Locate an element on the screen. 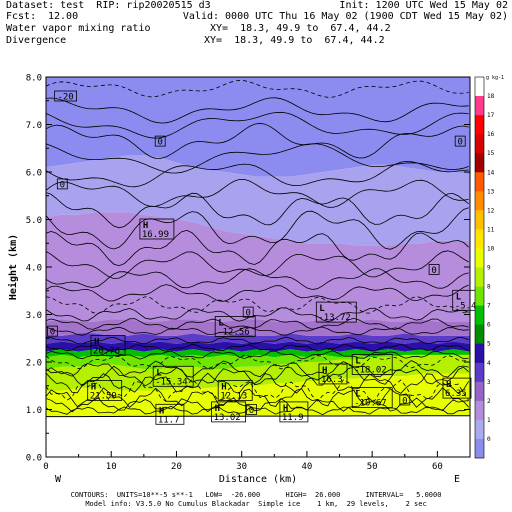  colorbar-level: 12 is located at coordinates (491, 210).